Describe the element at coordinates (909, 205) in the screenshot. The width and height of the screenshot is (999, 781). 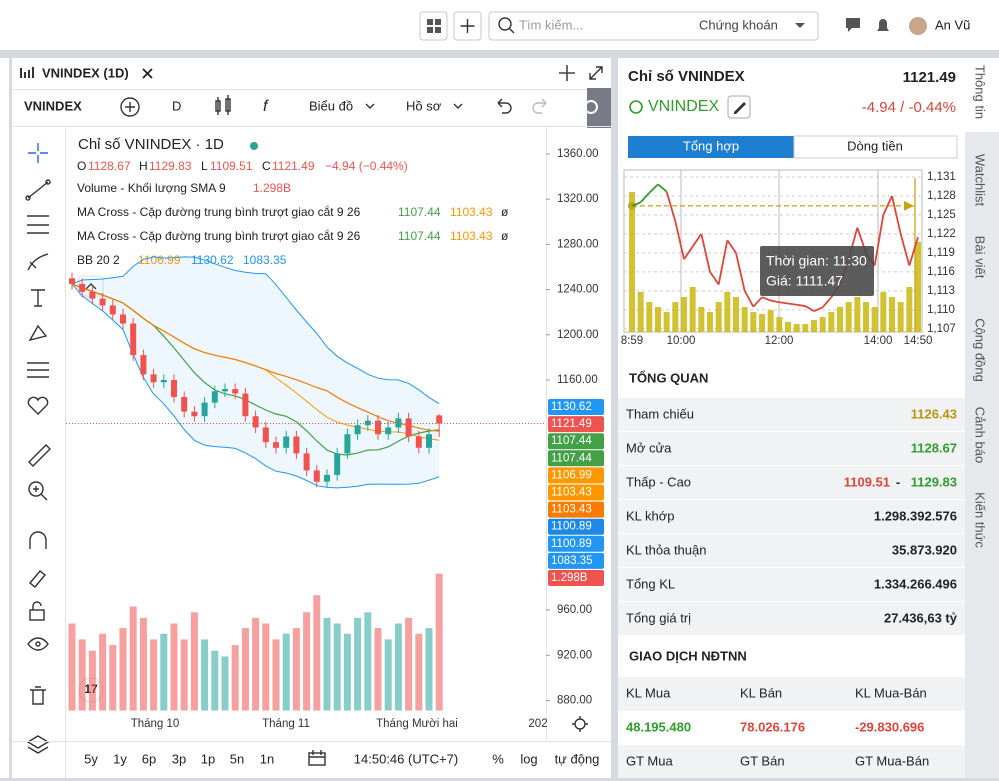
I see `reference-arrow` at that location.